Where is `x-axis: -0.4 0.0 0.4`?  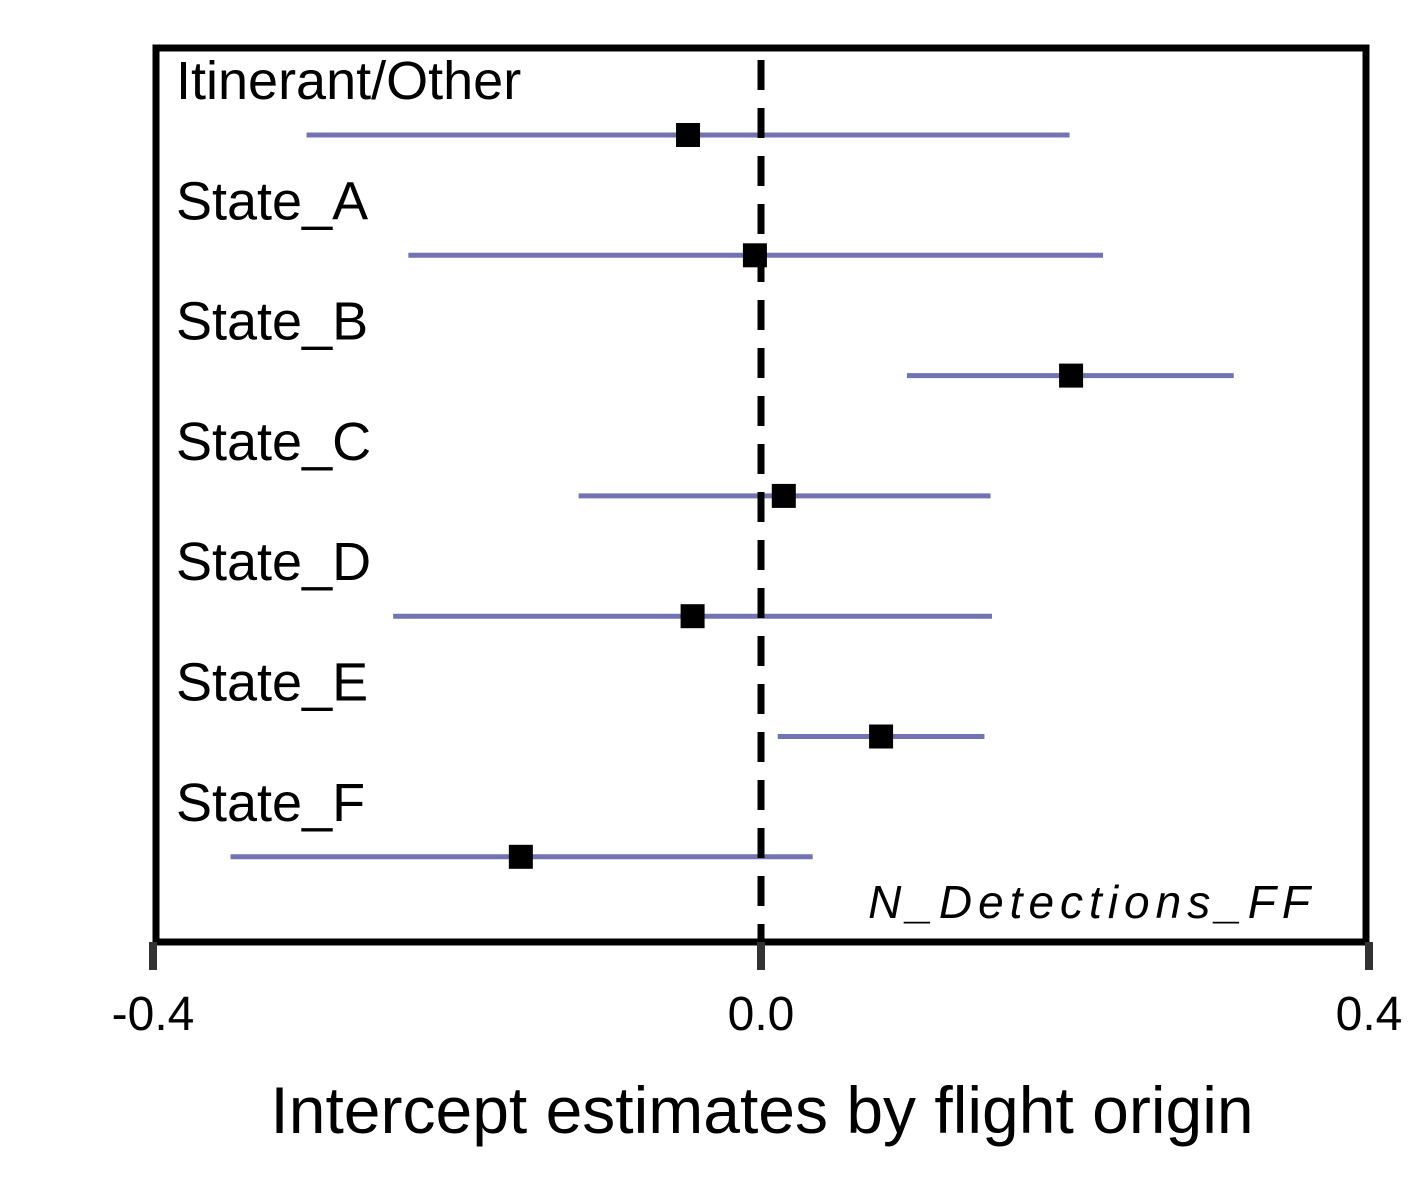 x-axis: -0.4 0.0 0.4 is located at coordinates (757, 991).